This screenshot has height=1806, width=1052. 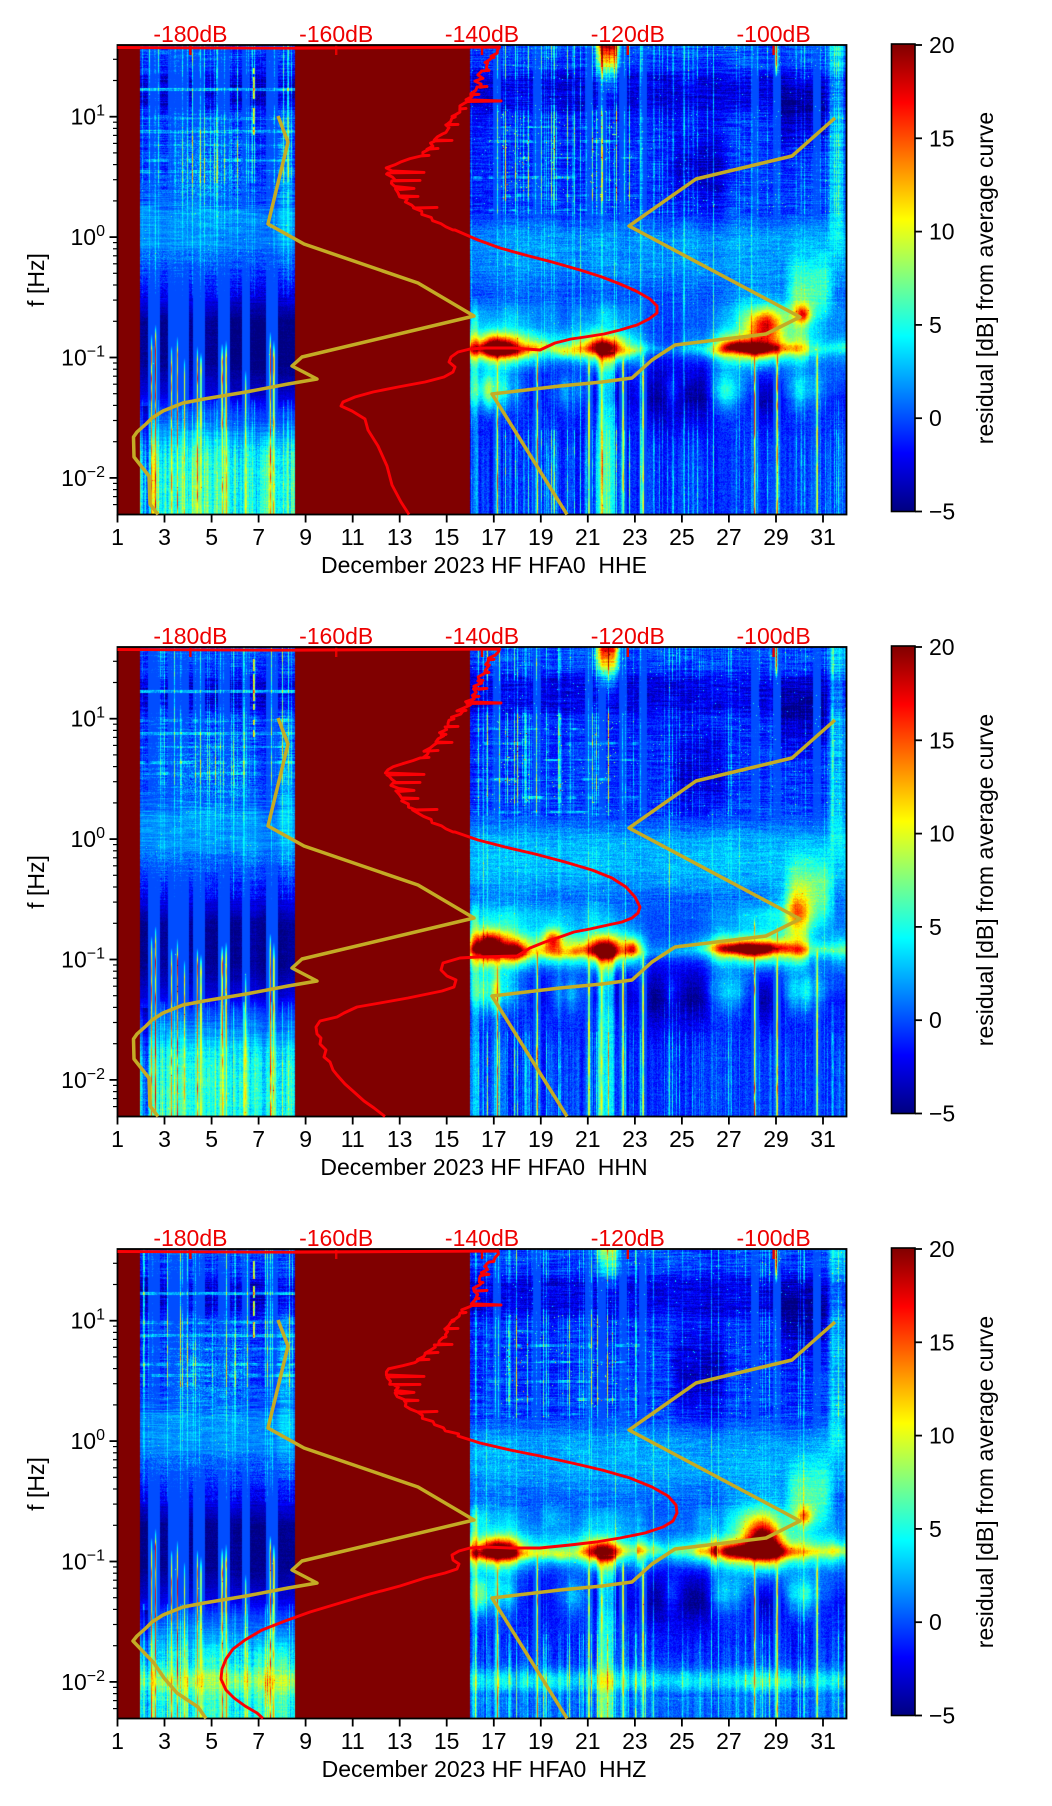 What do you see at coordinates (484, 1769) in the screenshot?
I see `svg-text: December 2023 HF HFA0 HHZ` at bounding box center [484, 1769].